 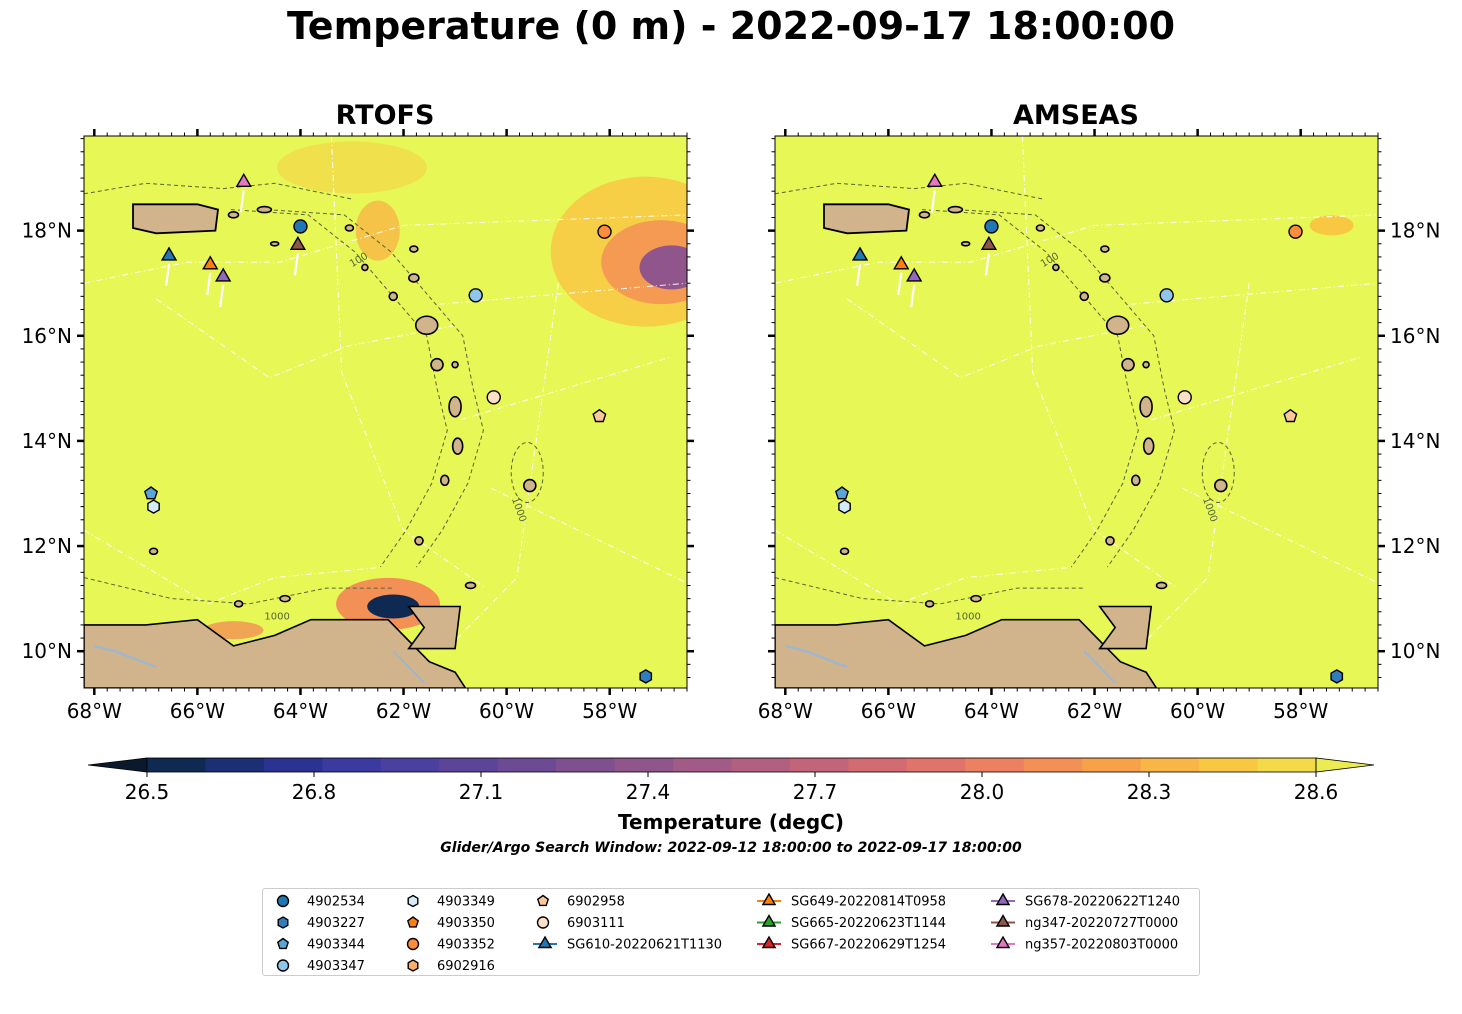 What do you see at coordinates (1345, 765) in the screenshot?
I see `colorbar-extend-high` at bounding box center [1345, 765].